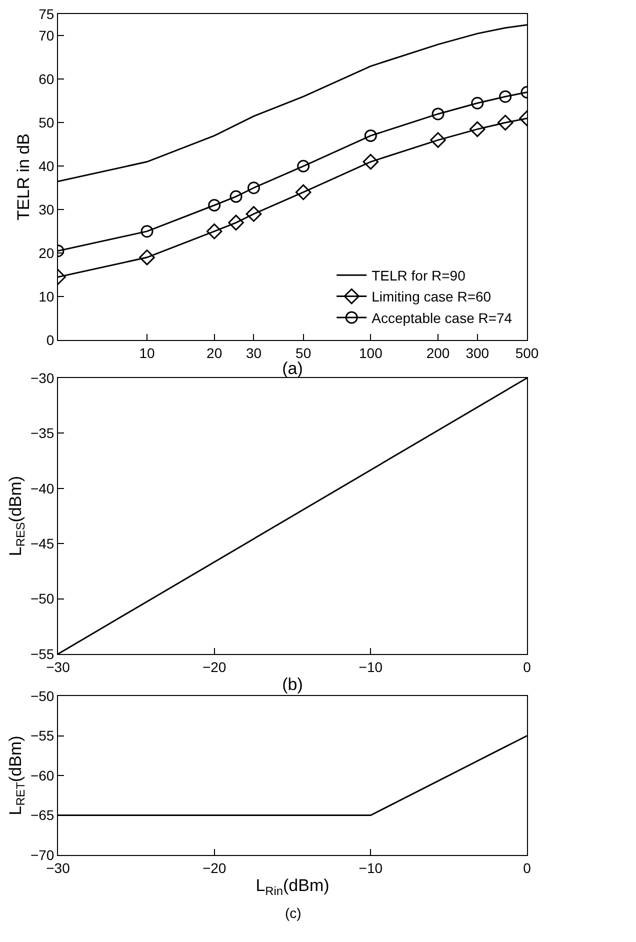  Describe the element at coordinates (42, 433) in the screenshot. I see `y-tick-label: −35` at that location.